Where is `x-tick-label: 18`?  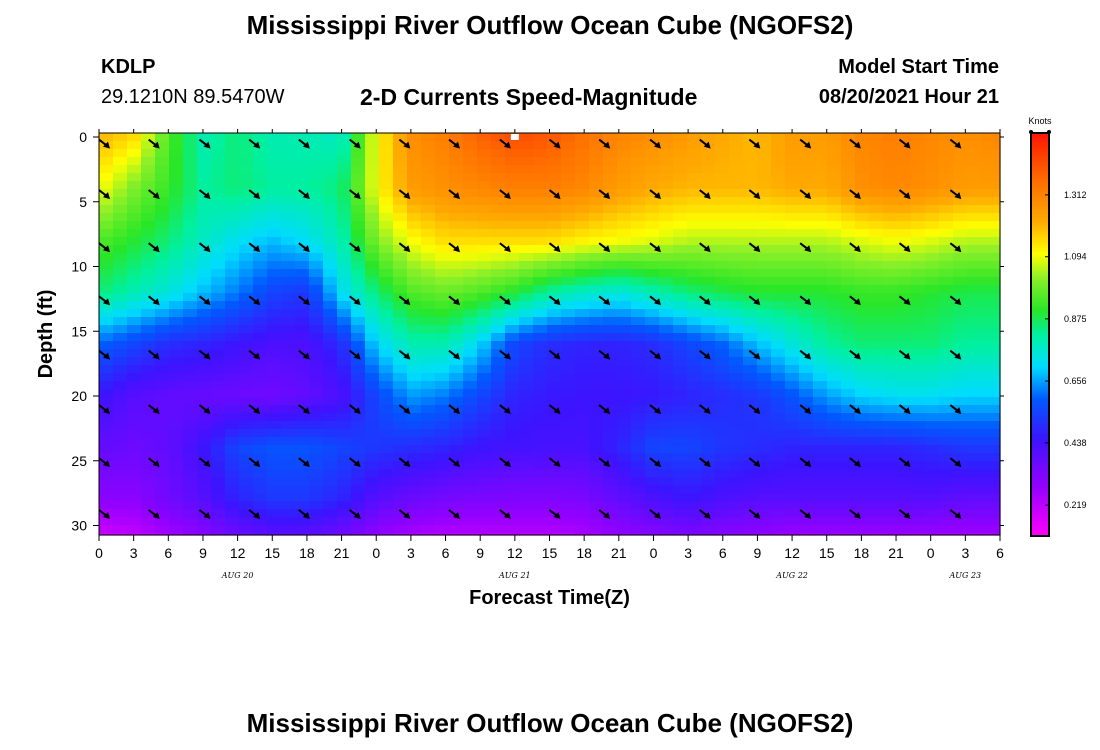
x-tick-label: 18 is located at coordinates (307, 553).